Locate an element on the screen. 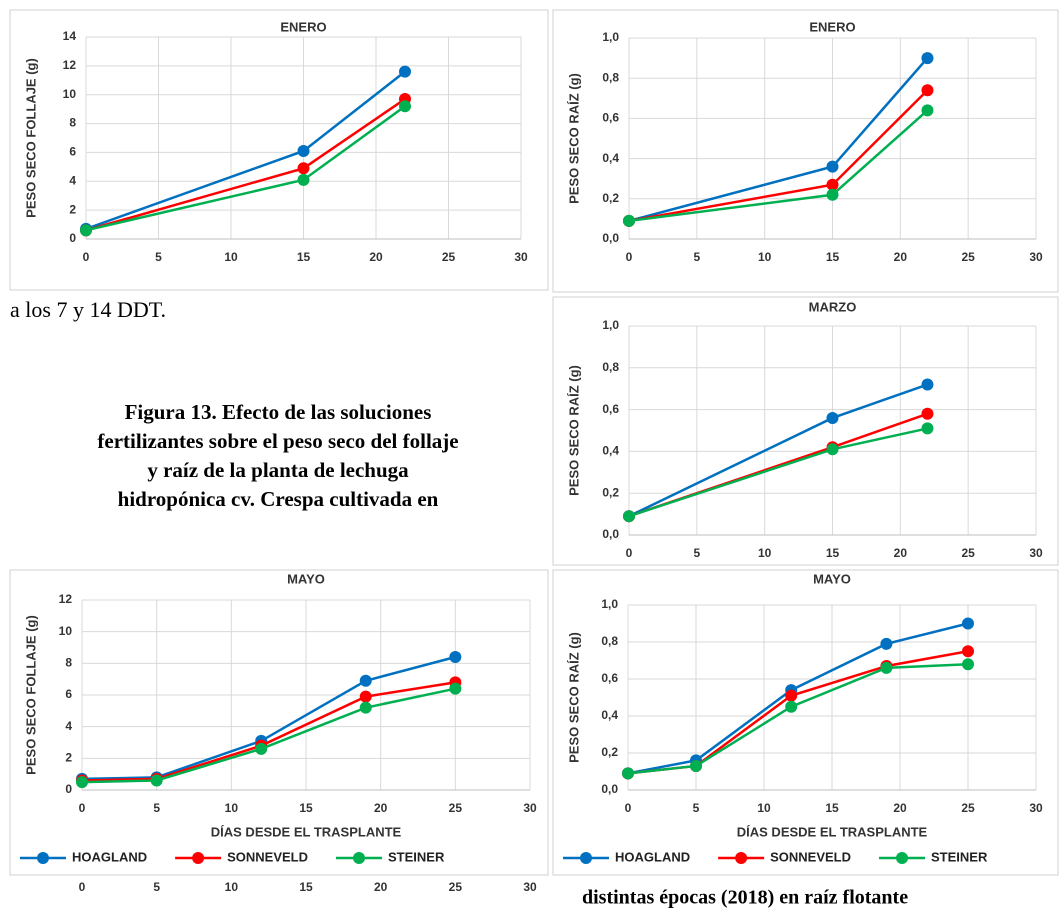  caption-line: y raíz de la planta de lechuga is located at coordinates (278, 470).